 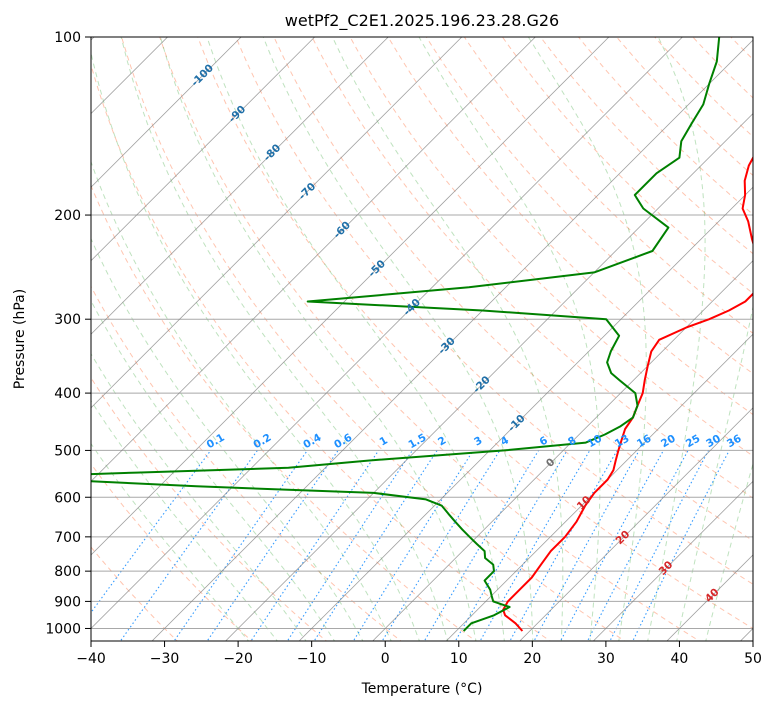 I want to click on y-tick-label: 400, so click(x=67, y=394).